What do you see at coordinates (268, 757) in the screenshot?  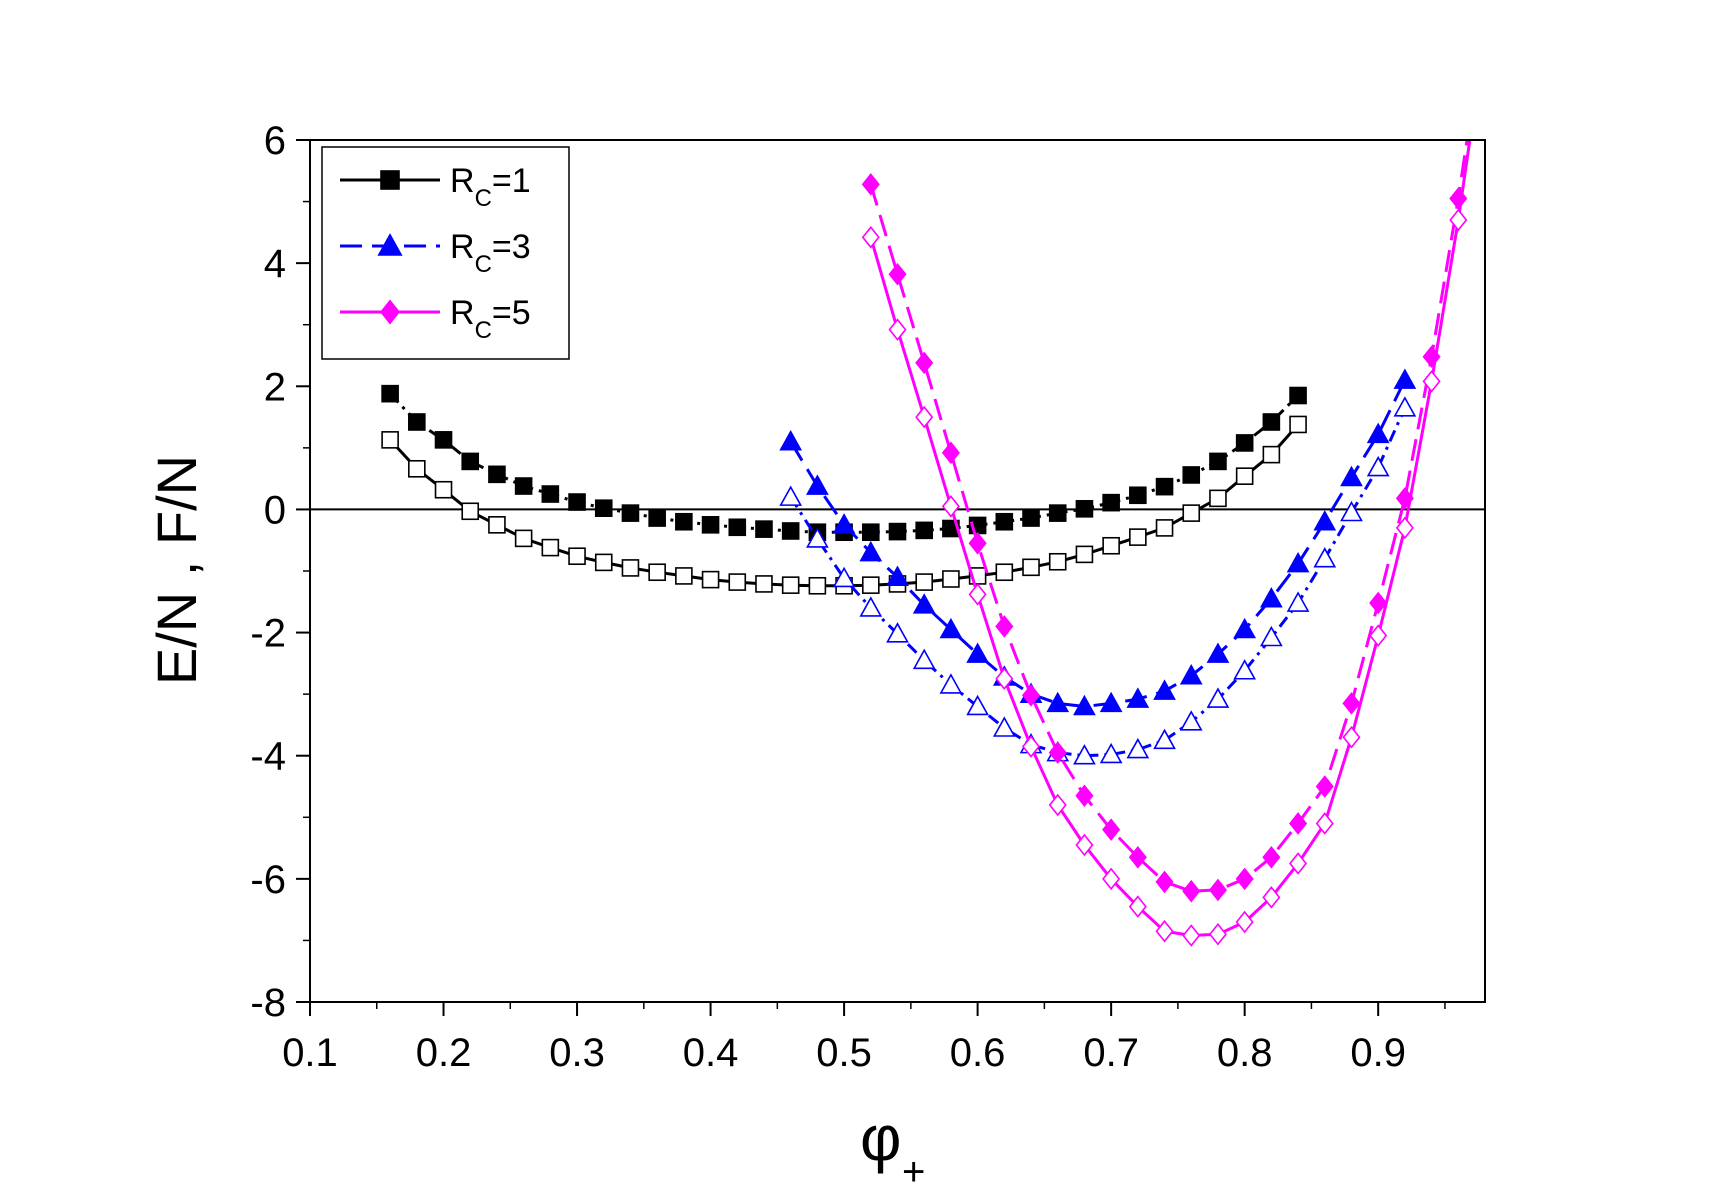 I see `y-tick-label: -4` at bounding box center [268, 757].